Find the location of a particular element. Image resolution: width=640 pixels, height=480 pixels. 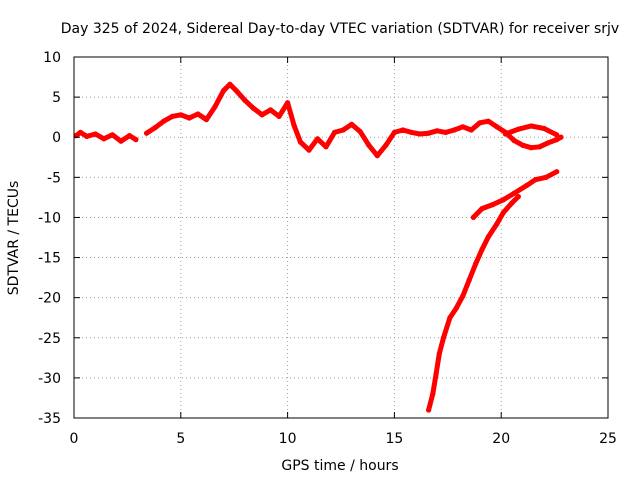

y-tick-label: -15 is located at coordinates (49, 259).